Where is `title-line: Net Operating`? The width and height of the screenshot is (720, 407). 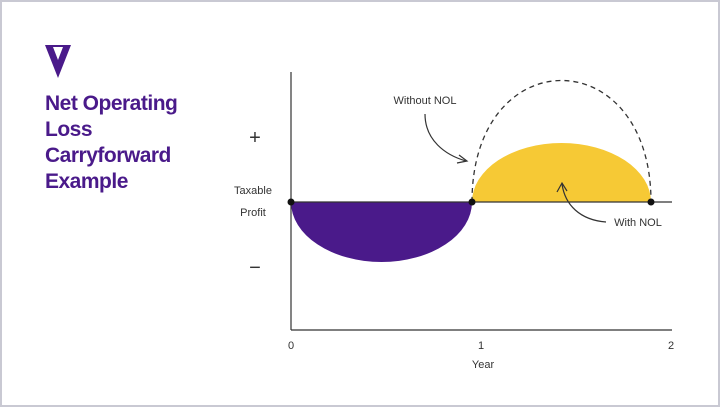
title-line: Net Operating is located at coordinates (111, 103).